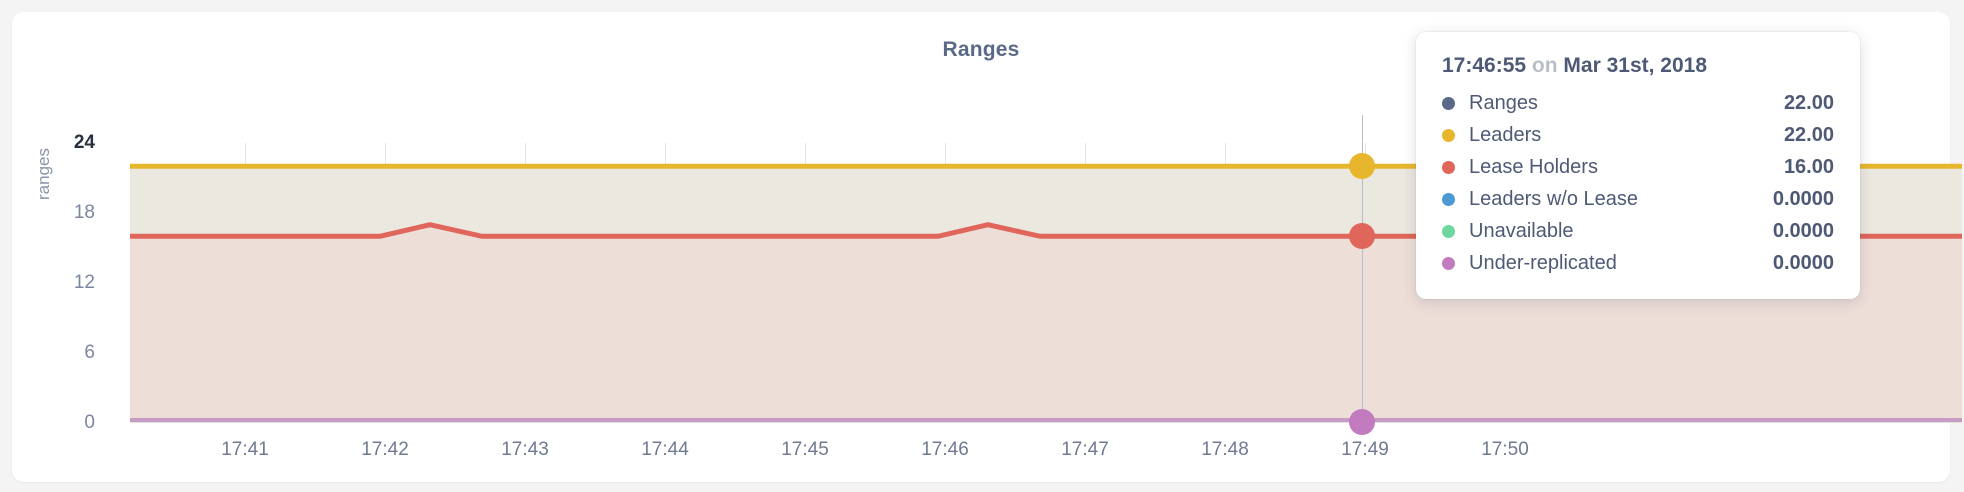 Image resolution: width=1964 pixels, height=492 pixels. I want to click on x-tick-1741: 17:41, so click(245, 449).